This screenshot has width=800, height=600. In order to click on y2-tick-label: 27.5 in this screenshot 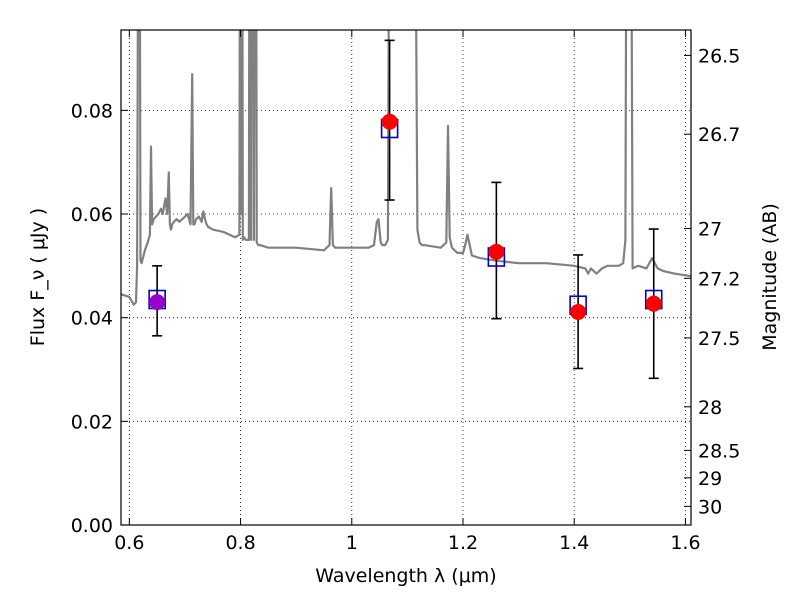, I will do `click(719, 339)`.